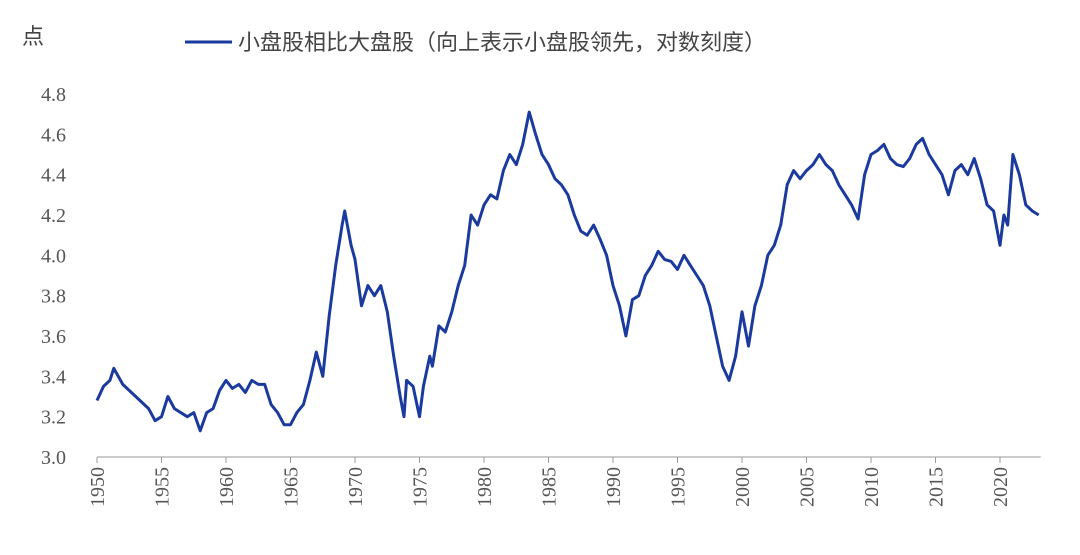  I want to click on y-tick-label: 3.4, so click(53, 377).